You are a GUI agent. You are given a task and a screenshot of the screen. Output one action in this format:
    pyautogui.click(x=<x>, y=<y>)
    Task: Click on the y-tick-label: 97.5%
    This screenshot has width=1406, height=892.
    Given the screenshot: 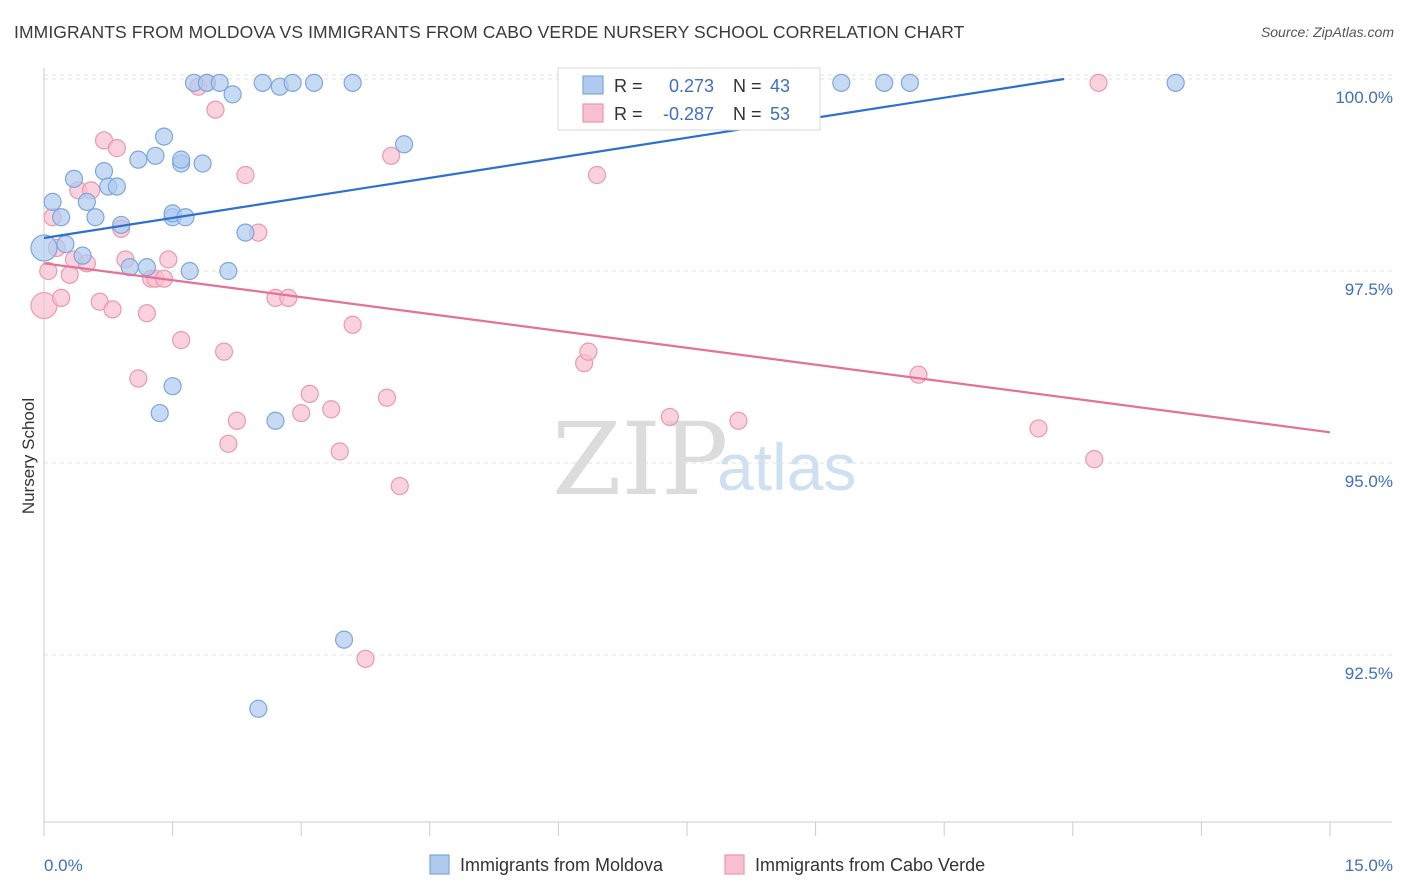 What is the action you would take?
    pyautogui.click(x=1369, y=289)
    